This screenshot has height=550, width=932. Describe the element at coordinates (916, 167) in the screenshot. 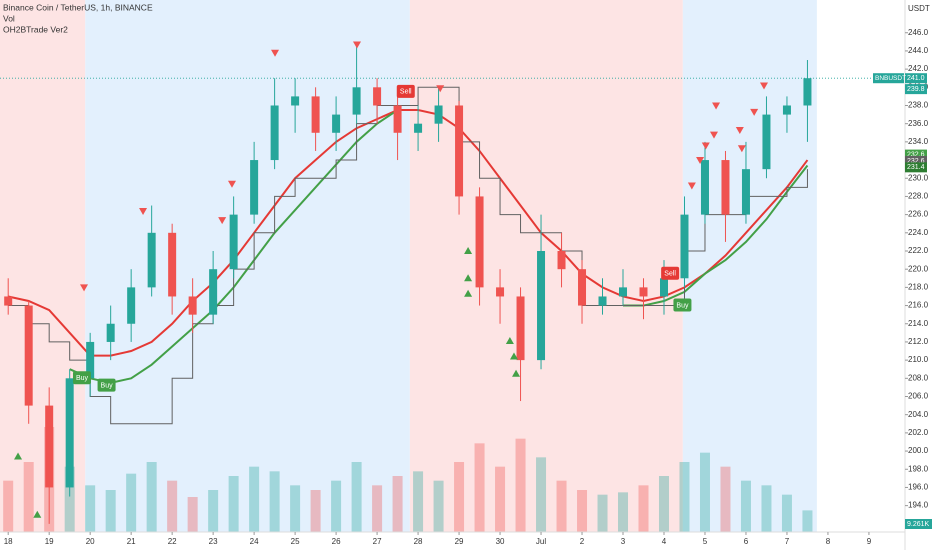

I see `price-label: 231.4` at that location.